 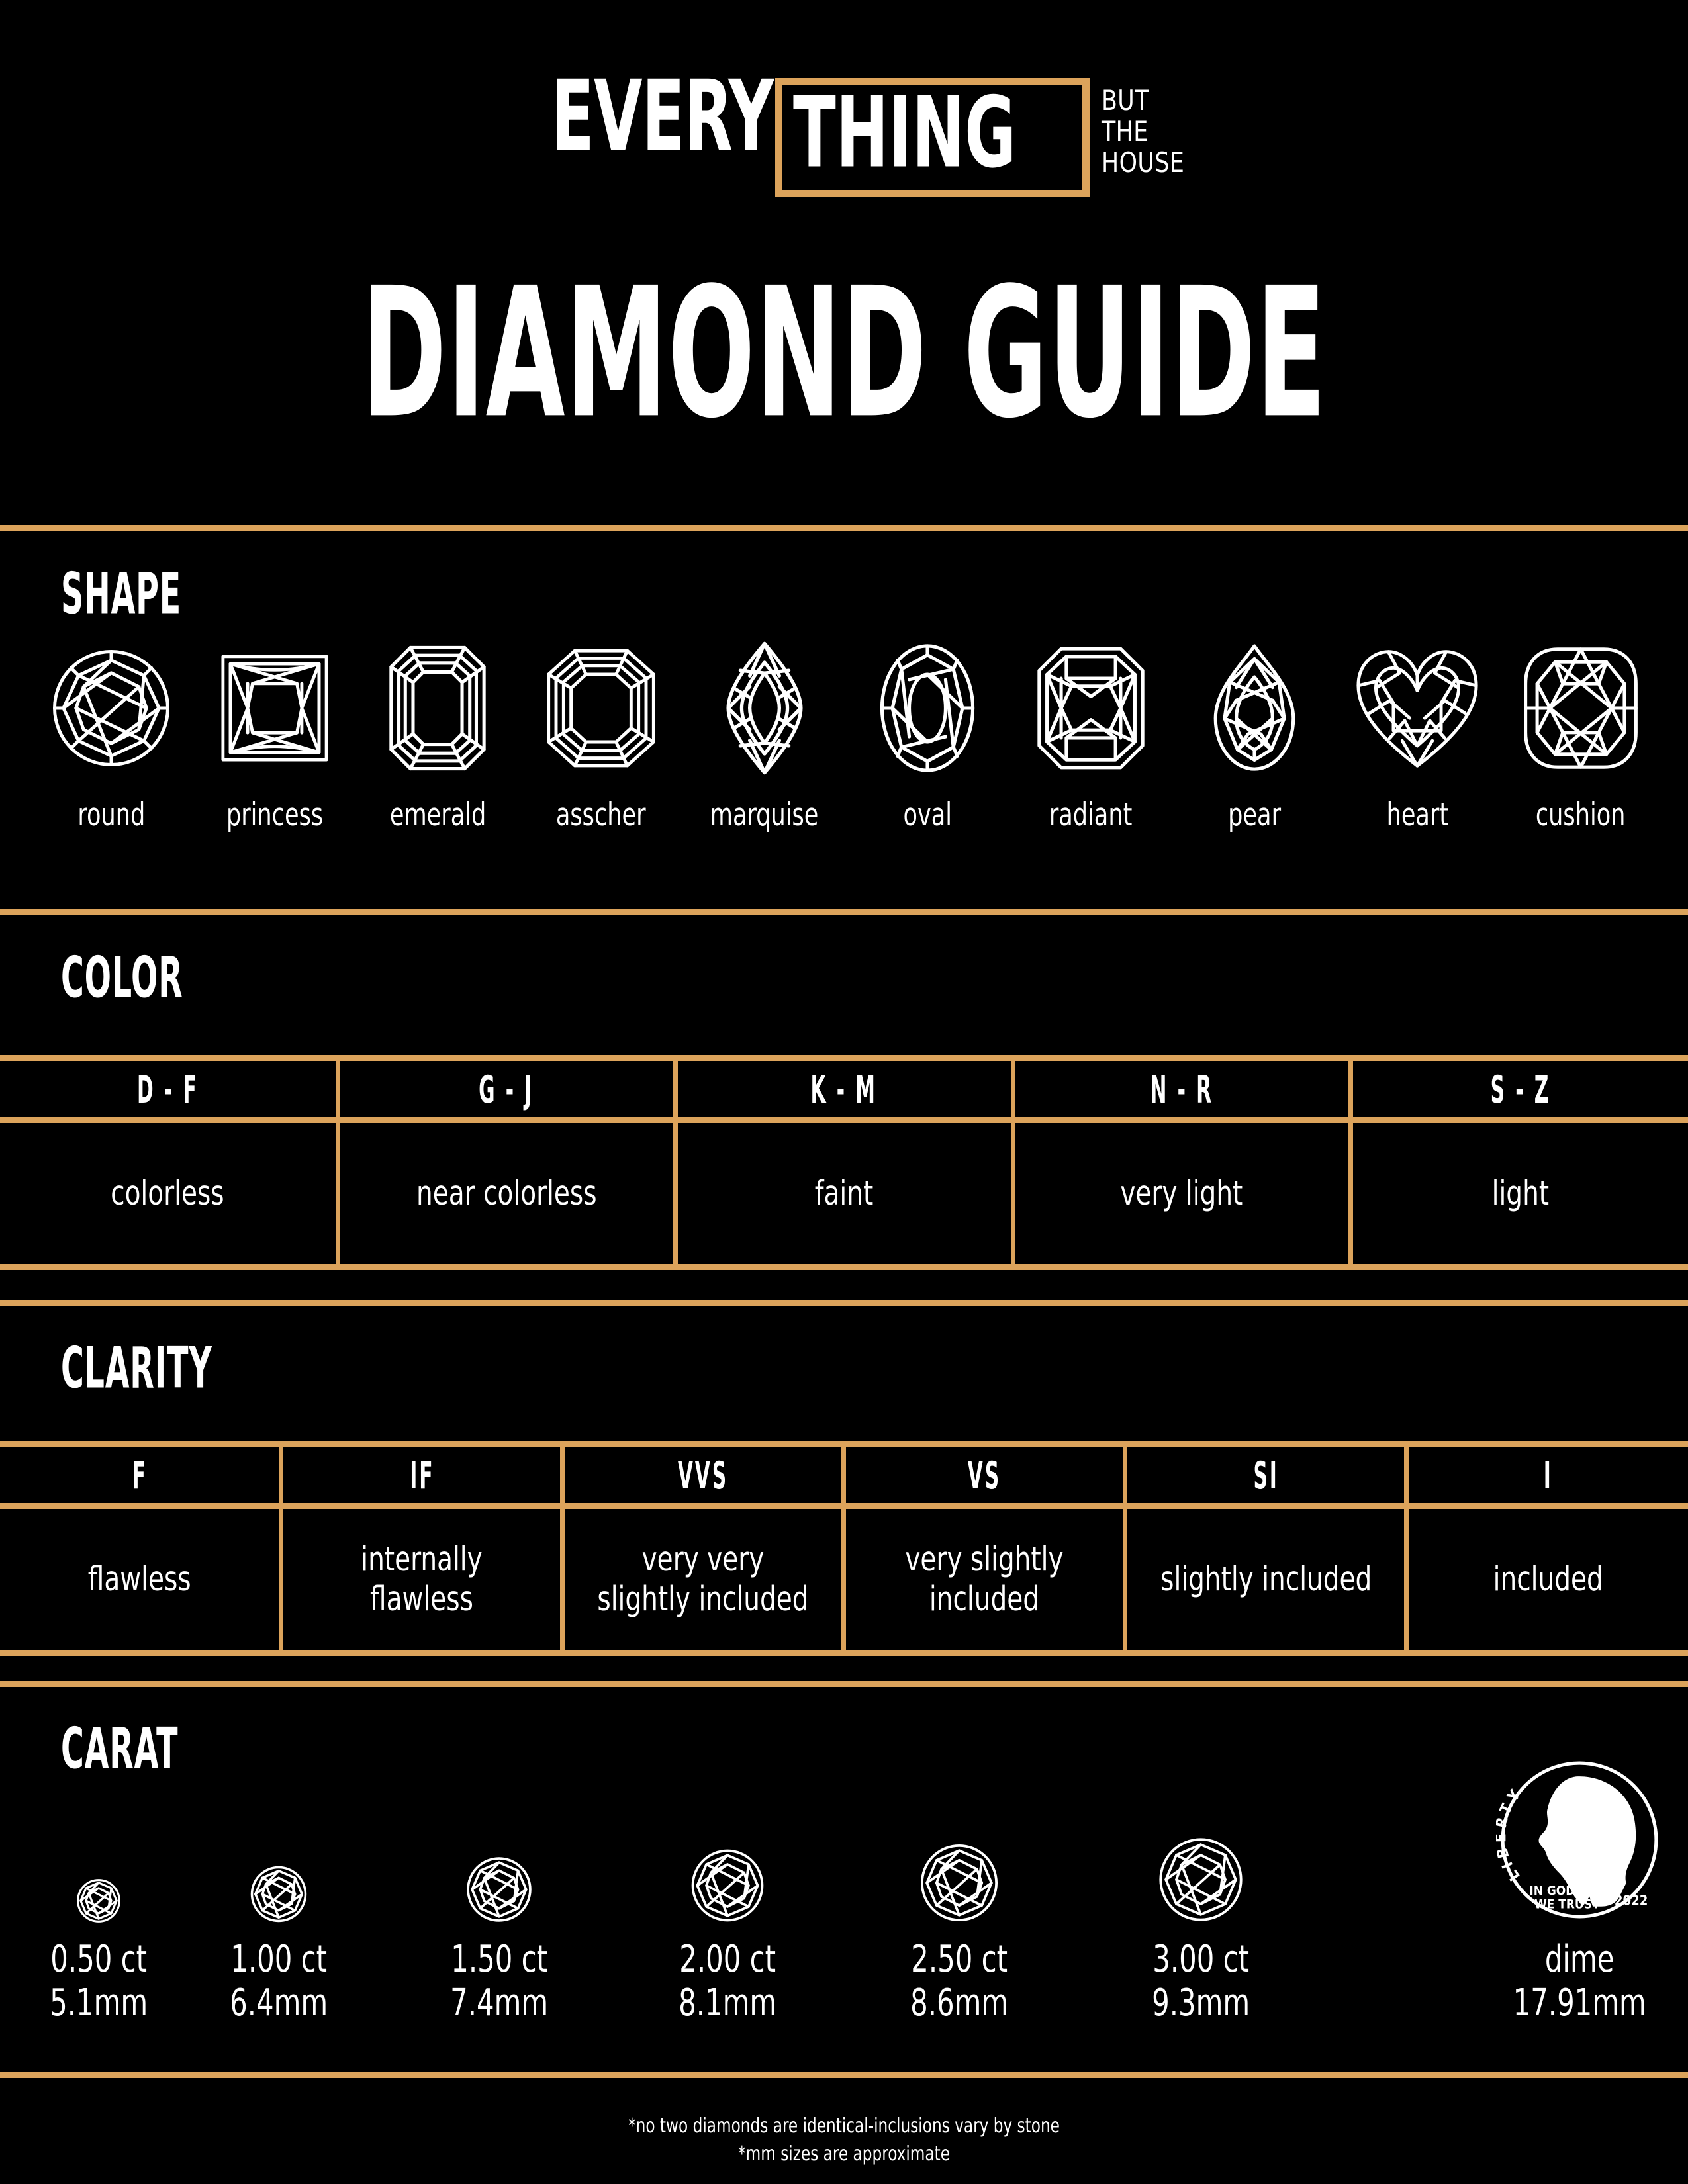 I want to click on carat-label: 1.50 ct 7.4mm, so click(x=499, y=1982).